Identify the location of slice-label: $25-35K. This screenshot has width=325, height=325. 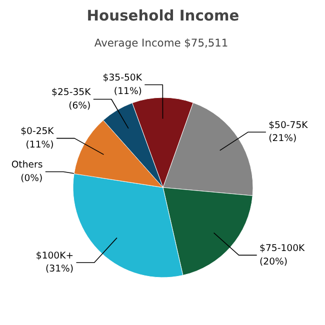
(72, 92).